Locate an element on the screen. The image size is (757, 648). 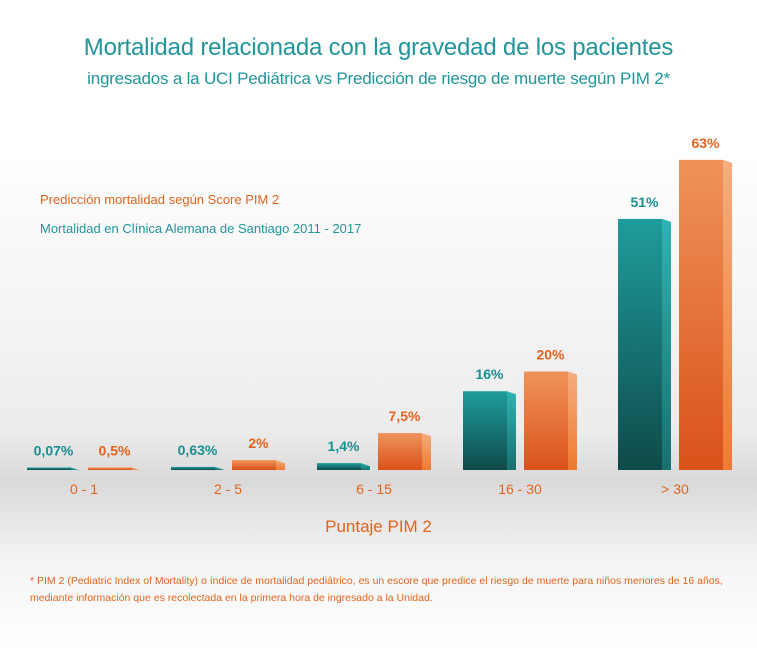
data-label-mortalidad-5: 51% is located at coordinates (644, 202).